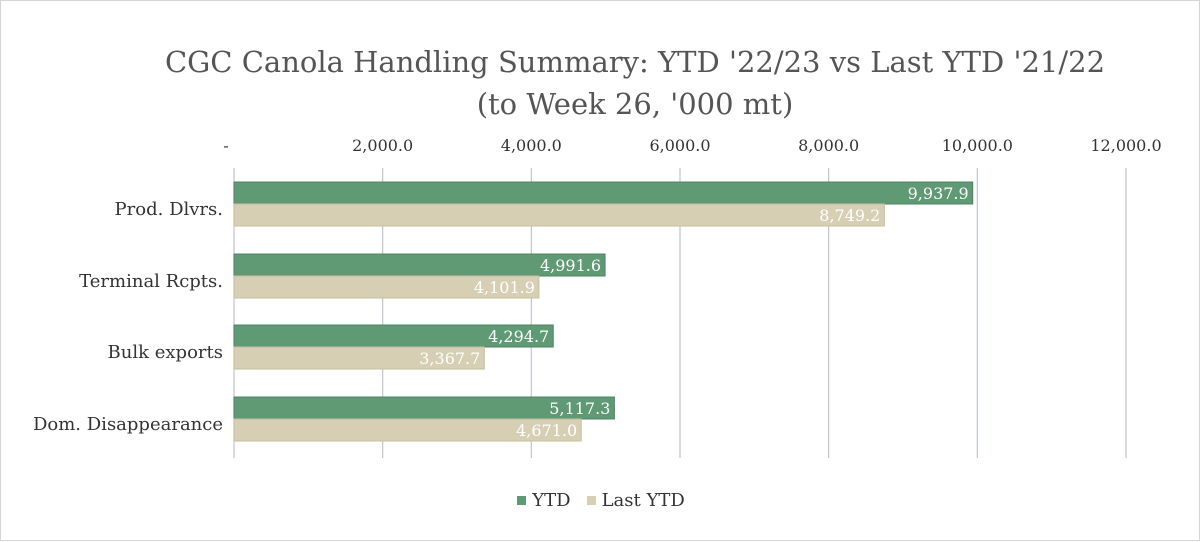 This screenshot has height=542, width=1200. What do you see at coordinates (679, 145) in the screenshot?
I see `x-tick-label-3: 6,000.0` at bounding box center [679, 145].